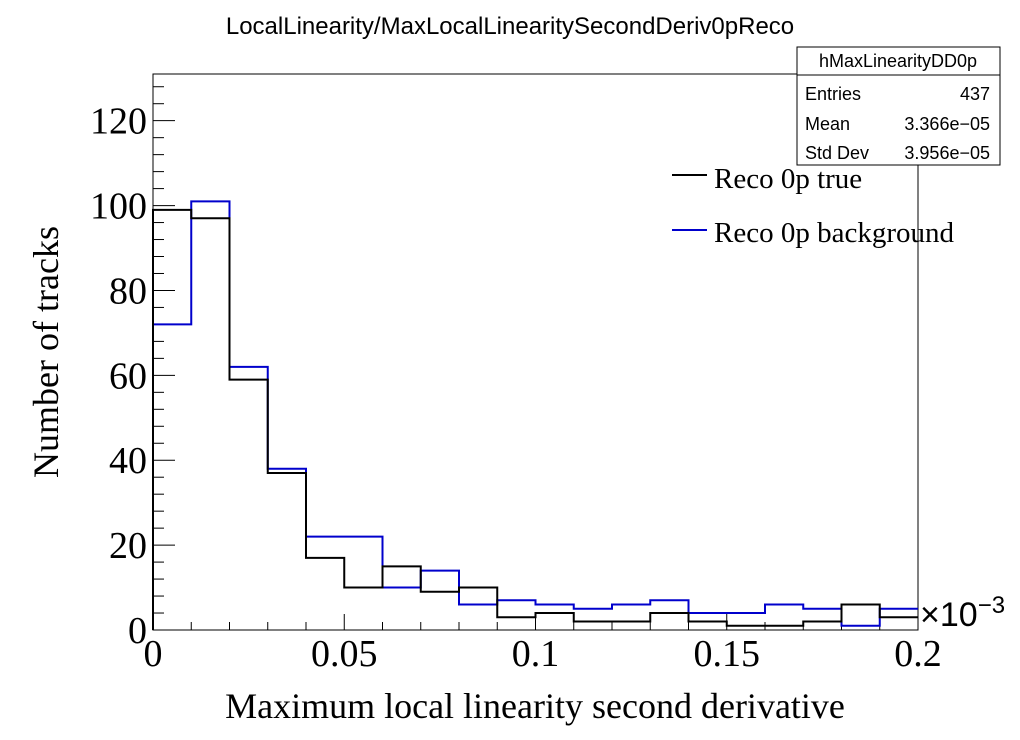 The image size is (1020, 740). What do you see at coordinates (991, 605) in the screenshot?
I see `x-axis-multiplier-exponent: −3` at bounding box center [991, 605].